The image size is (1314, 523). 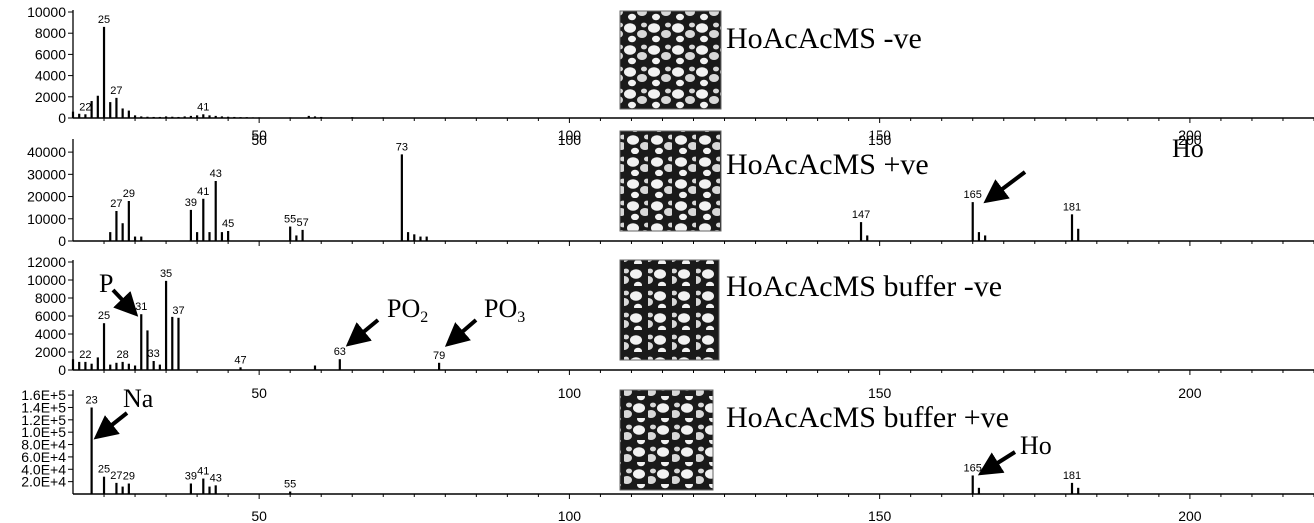 What do you see at coordinates (191, 476) in the screenshot?
I see `peak-label-4: 39` at bounding box center [191, 476].